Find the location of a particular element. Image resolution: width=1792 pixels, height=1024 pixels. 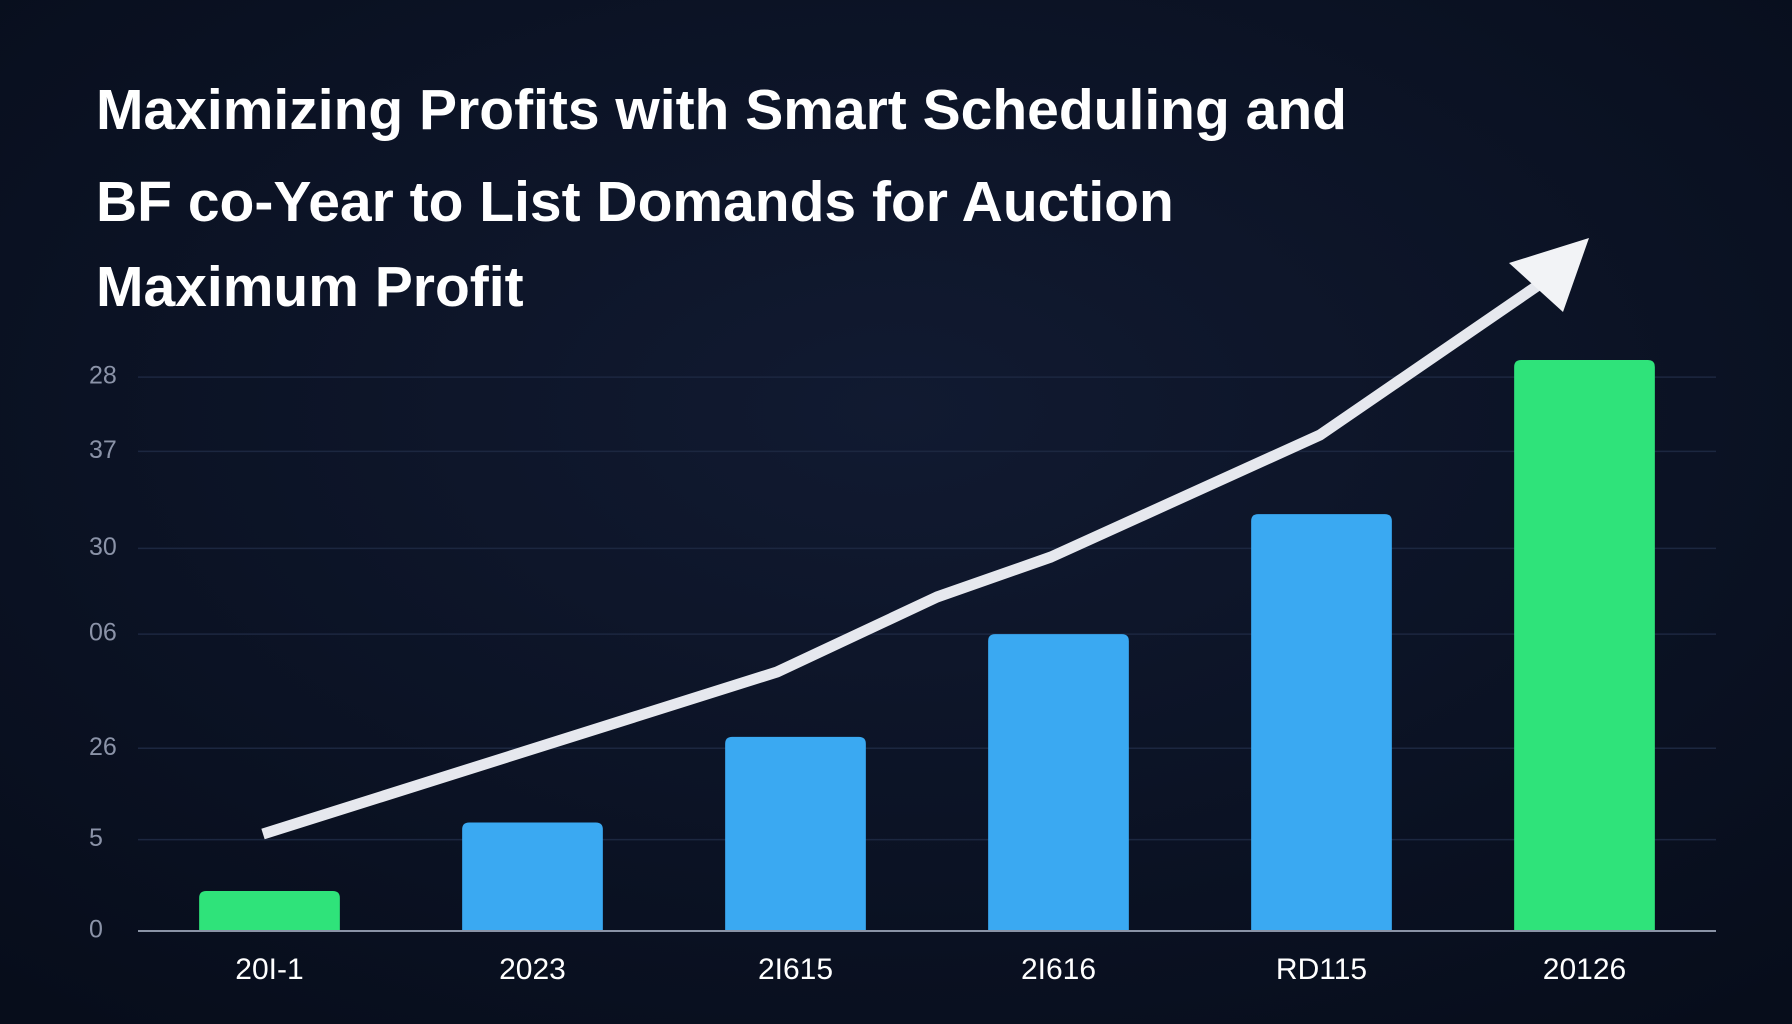

chart-title: BF co-Year to List Domands for Auction is located at coordinates (635, 202).